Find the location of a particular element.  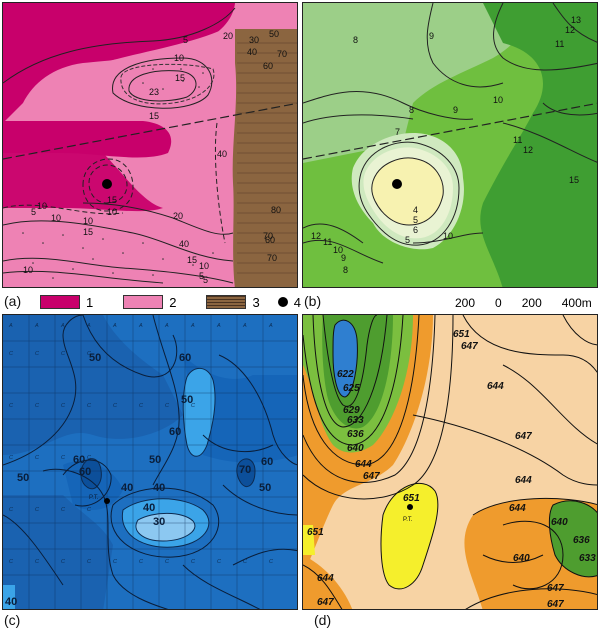

fault-line-b is located at coordinates (450, 131).